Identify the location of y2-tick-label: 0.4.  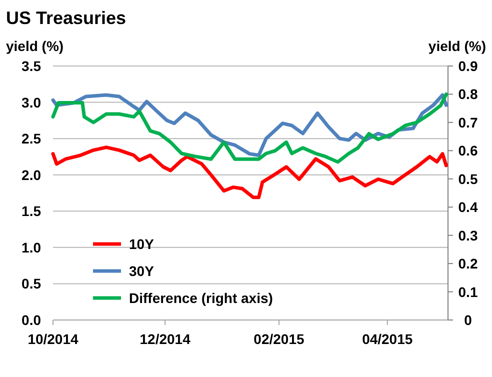
(468, 207).